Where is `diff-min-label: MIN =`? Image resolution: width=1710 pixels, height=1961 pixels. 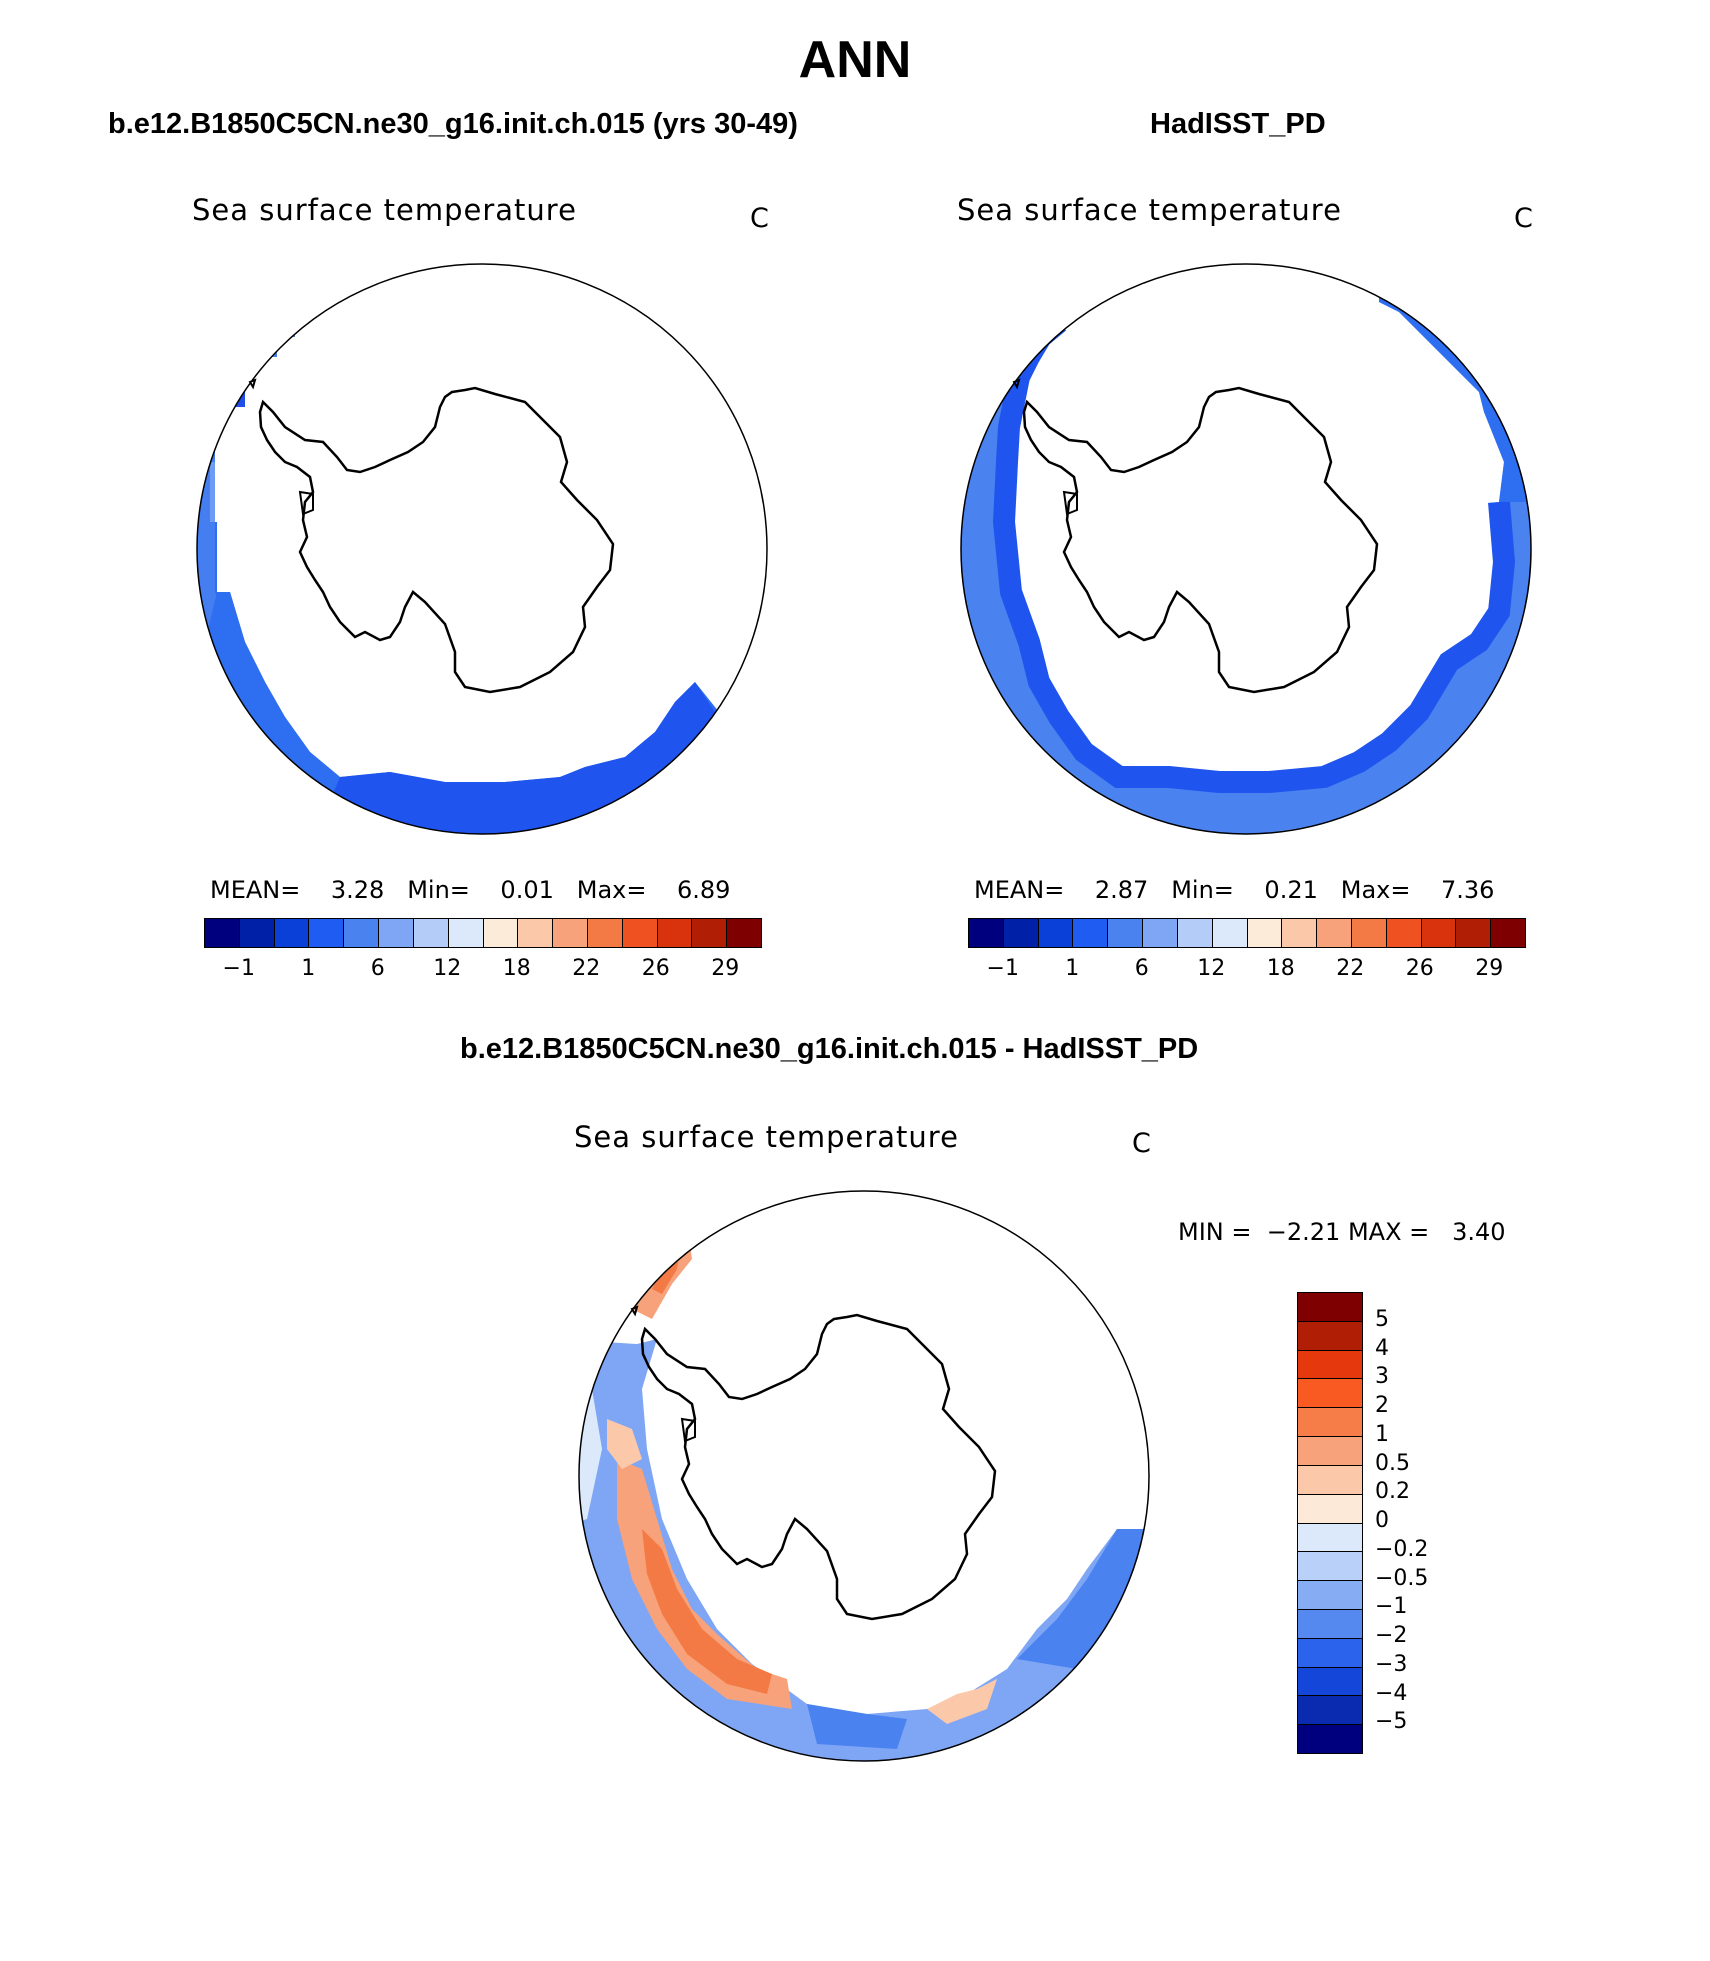
diff-min-label: MIN = is located at coordinates (1215, 1232).